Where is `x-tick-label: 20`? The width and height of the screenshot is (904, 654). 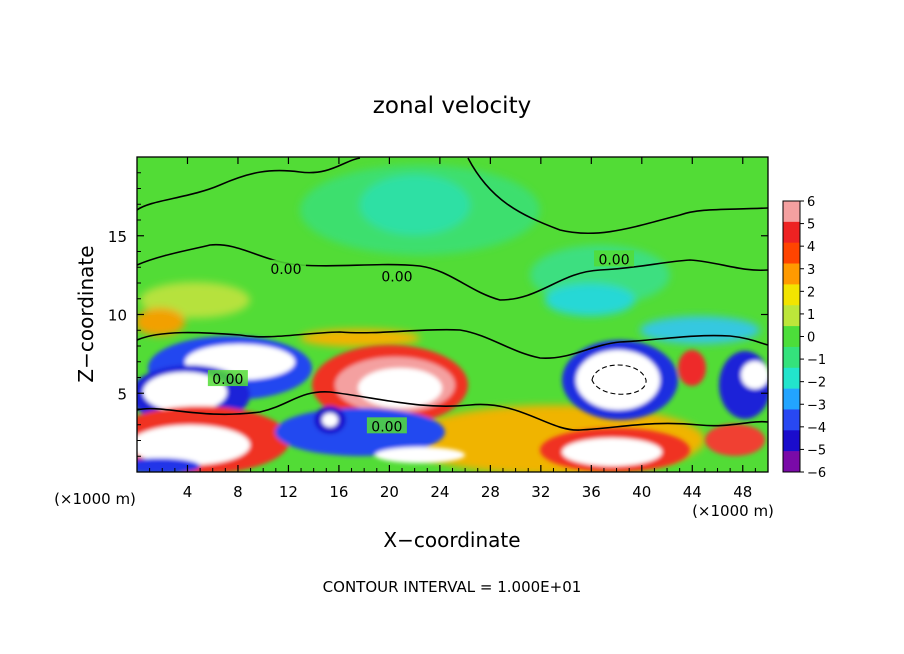
x-tick-label: 20 is located at coordinates (389, 492).